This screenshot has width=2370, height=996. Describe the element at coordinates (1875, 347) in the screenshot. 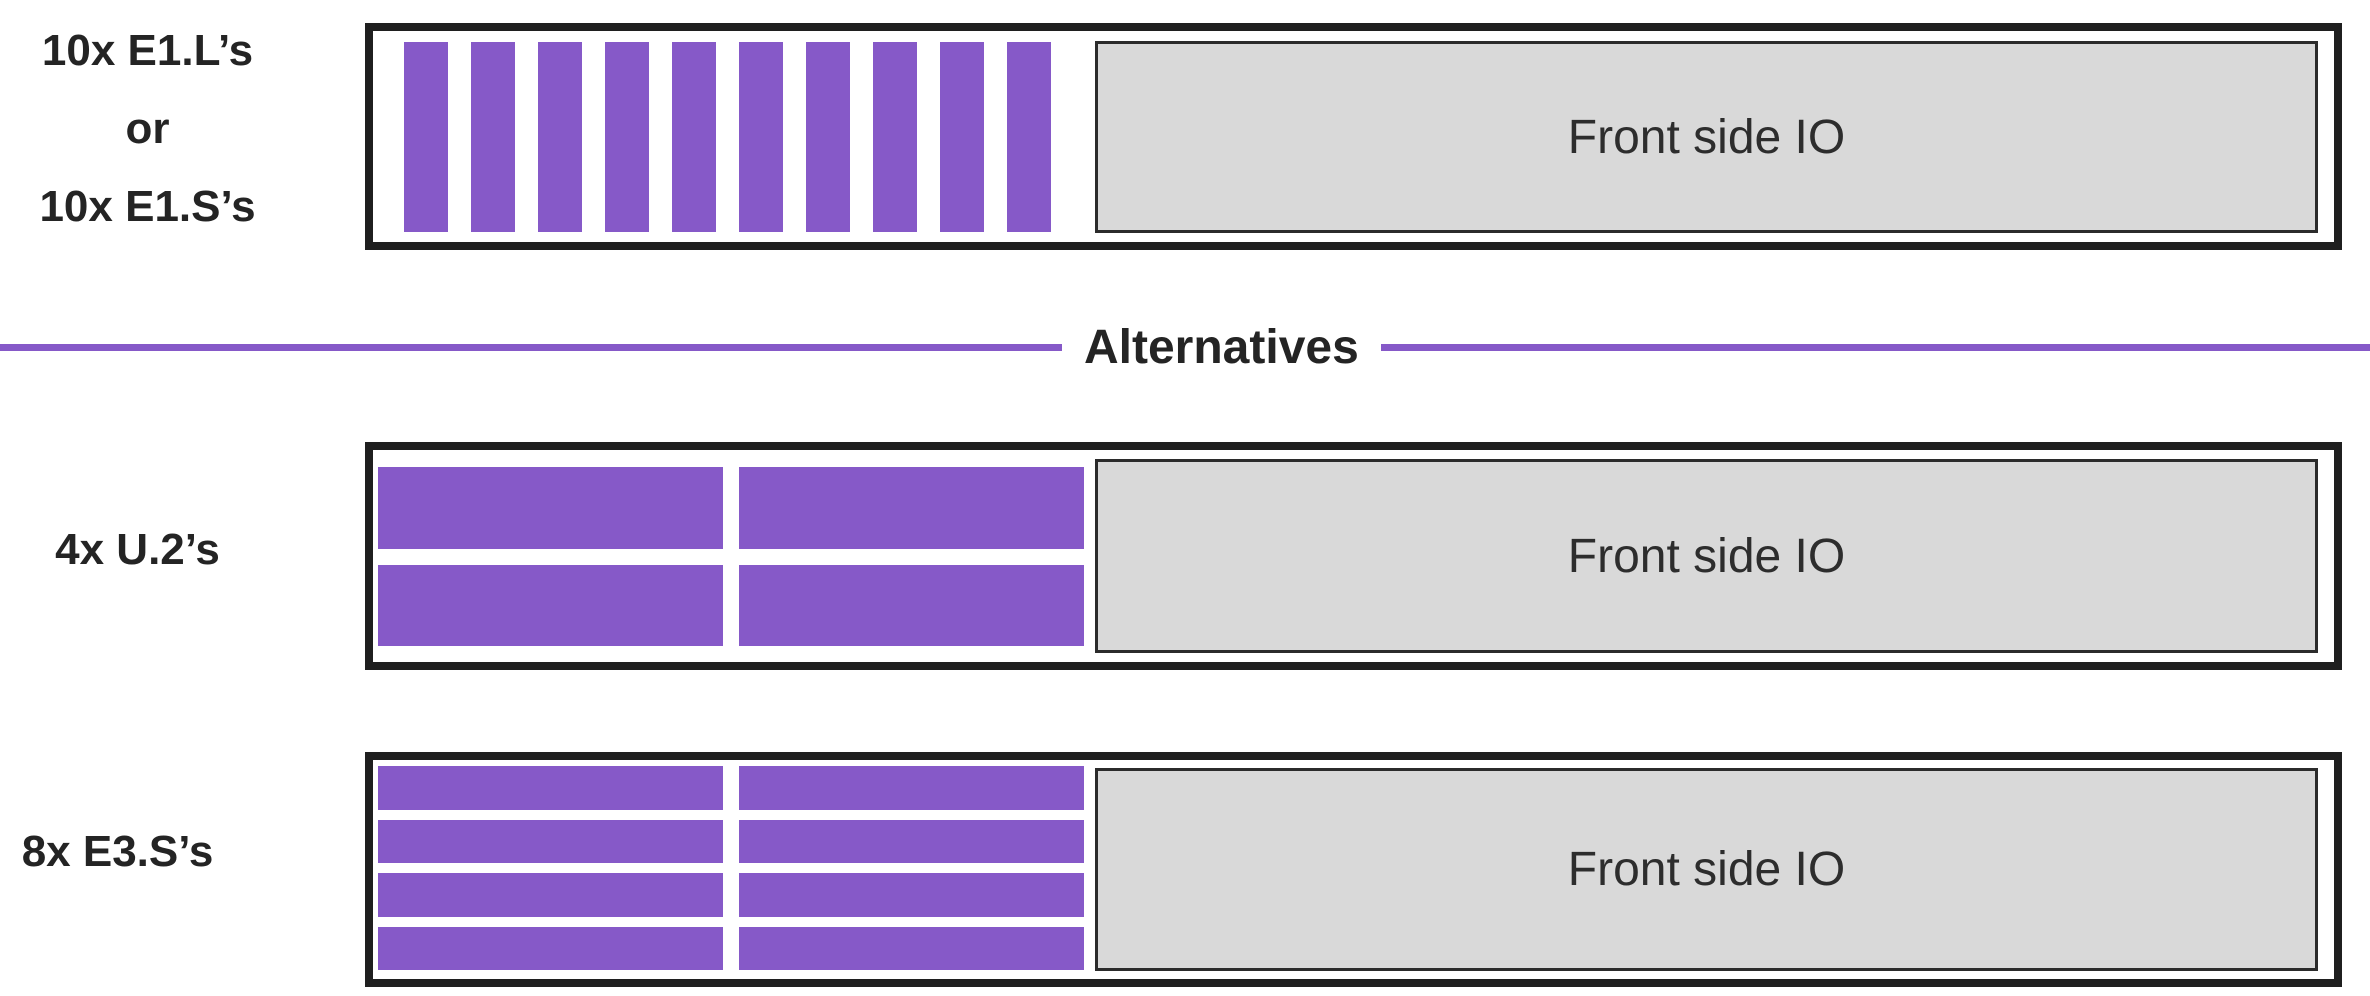

I see `divider-line-right` at that location.